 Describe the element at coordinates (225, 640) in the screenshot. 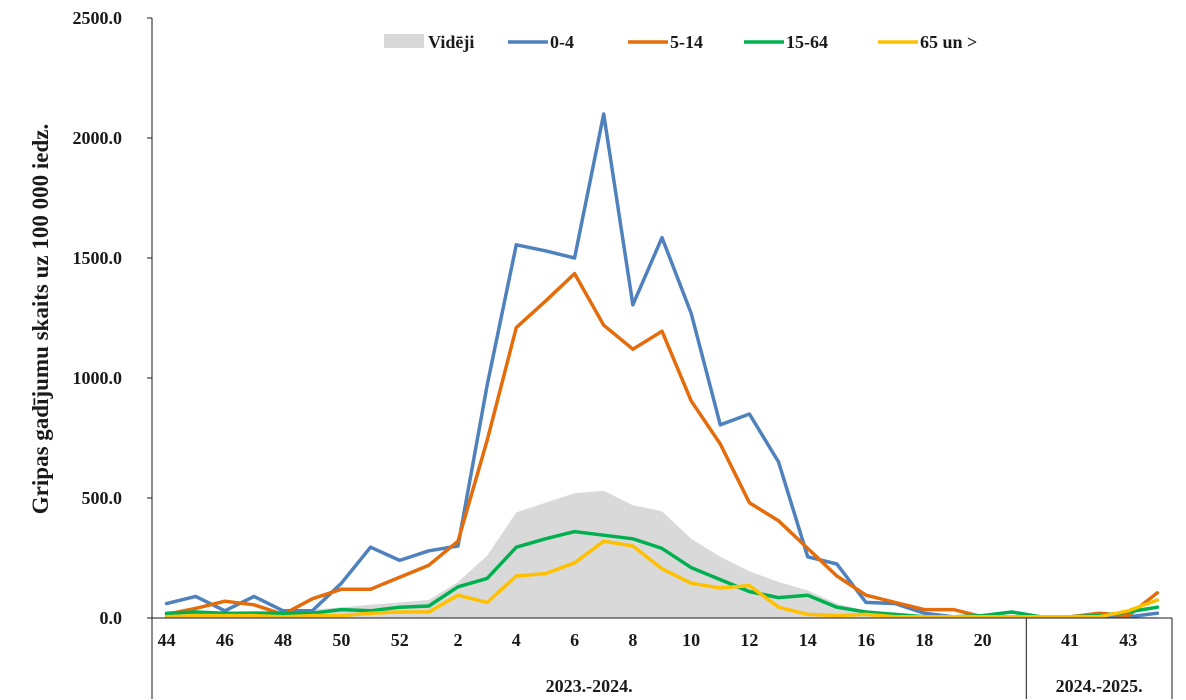

I see `x-tick-label: 46` at that location.